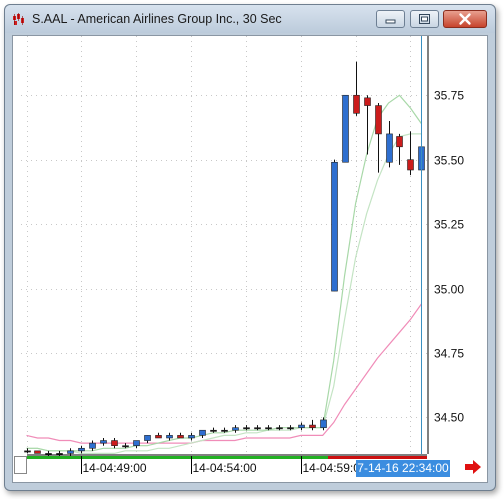 The width and height of the screenshot is (504, 499). I want to click on price-tick-label: 34.50, so click(449, 418).